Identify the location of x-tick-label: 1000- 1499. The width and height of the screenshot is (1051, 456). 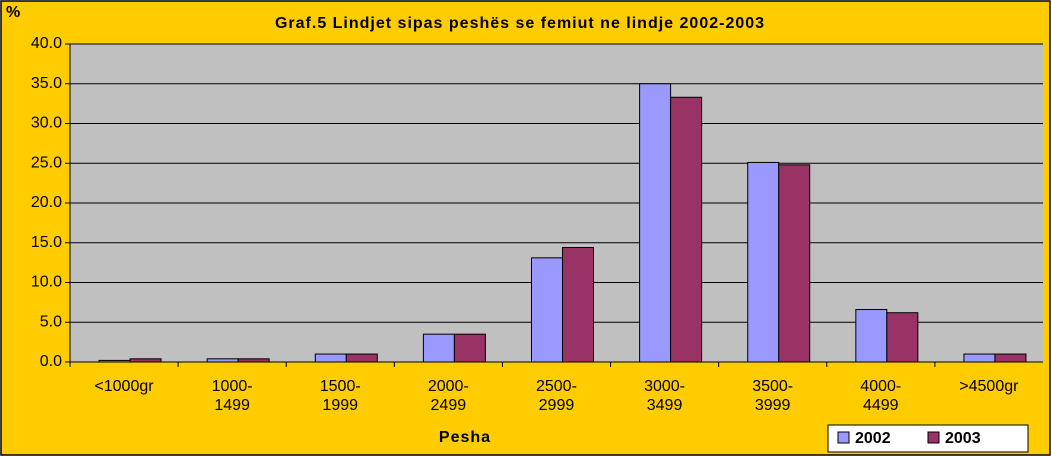
(232, 396).